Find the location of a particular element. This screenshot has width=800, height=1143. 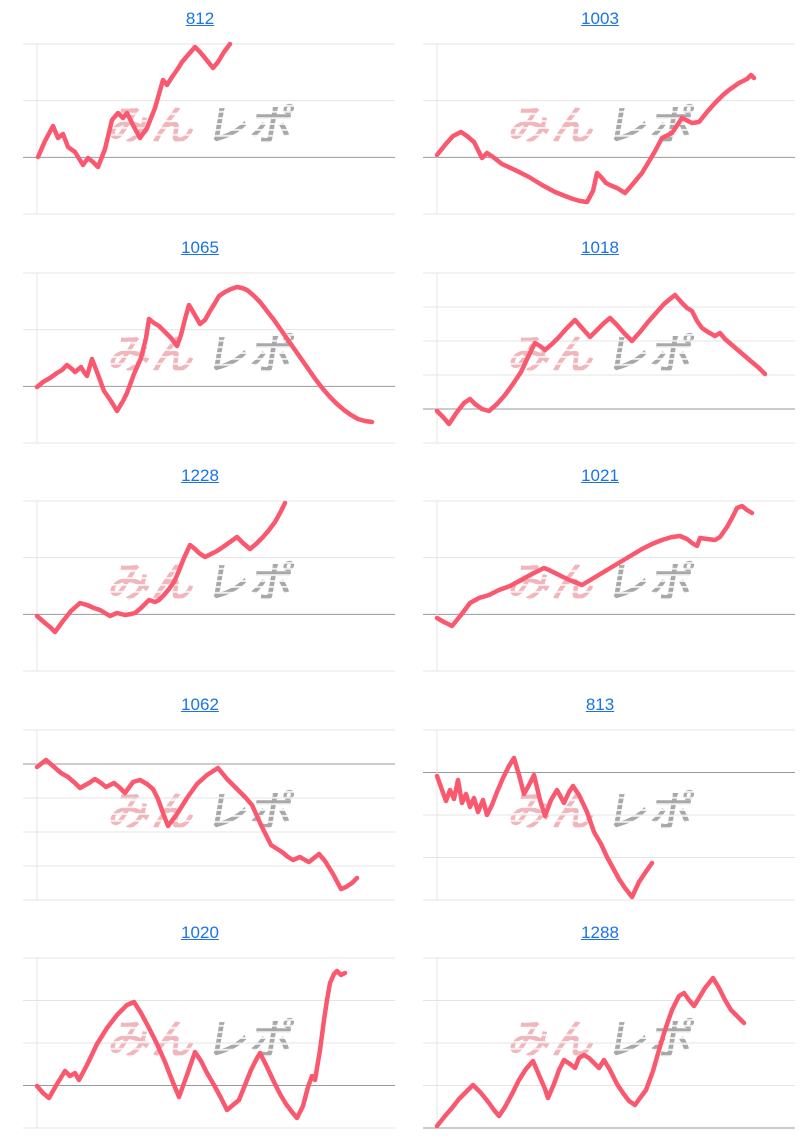

chart-title-link: 1065 is located at coordinates (200, 247).